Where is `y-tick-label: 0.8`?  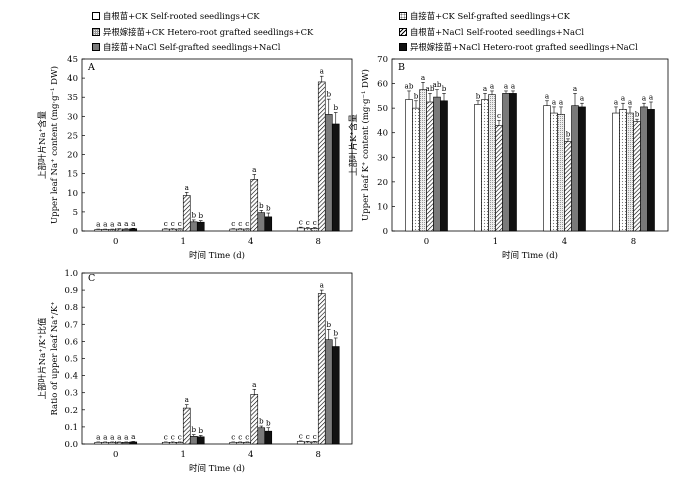 y-tick-label: 0.8 is located at coordinates (71, 308).